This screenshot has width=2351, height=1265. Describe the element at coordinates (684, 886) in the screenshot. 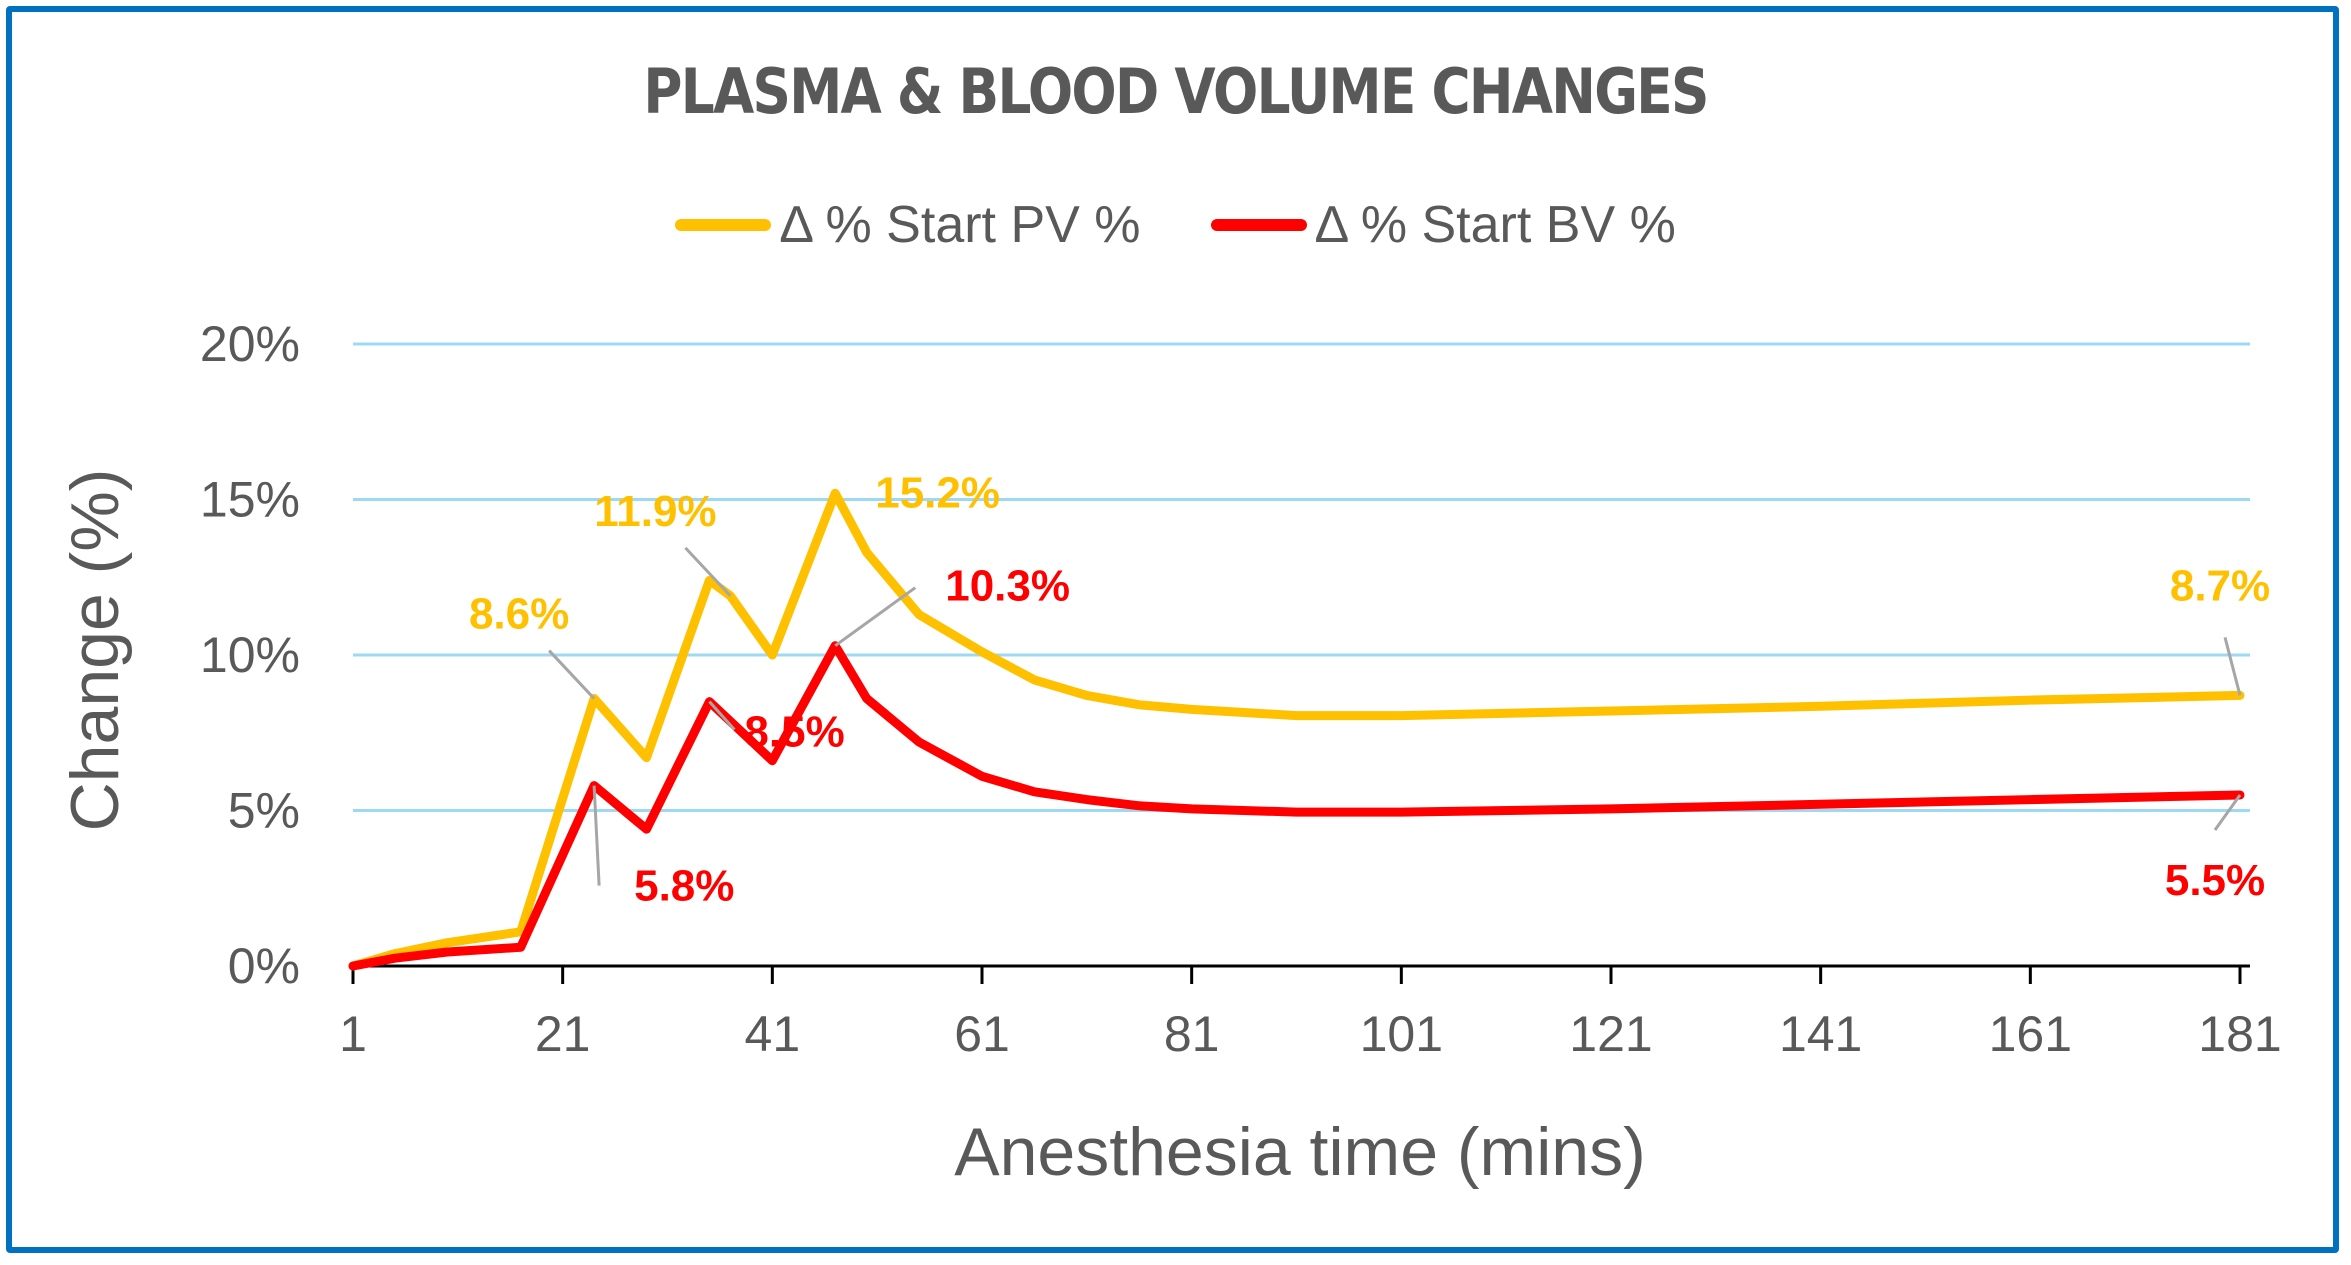

I see `data-label: 5.8%` at that location.